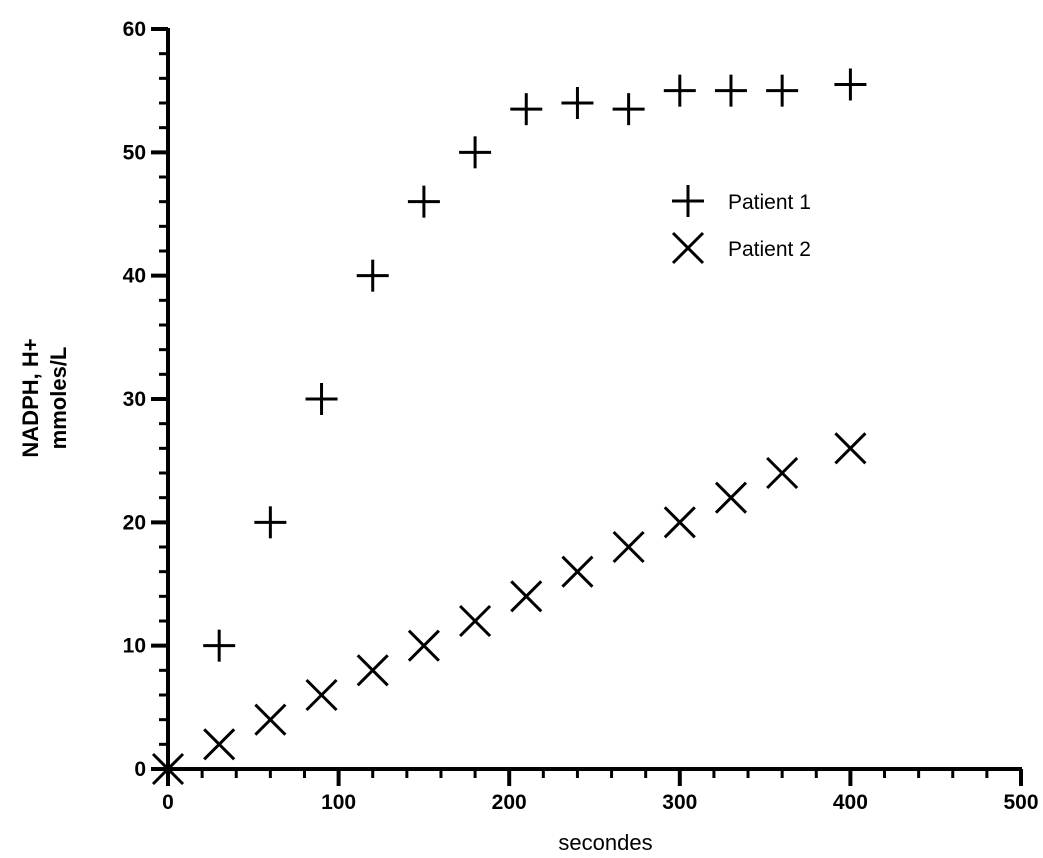 The width and height of the screenshot is (1043, 858). What do you see at coordinates (679, 802) in the screenshot?
I see `x-tick-label: 300` at bounding box center [679, 802].